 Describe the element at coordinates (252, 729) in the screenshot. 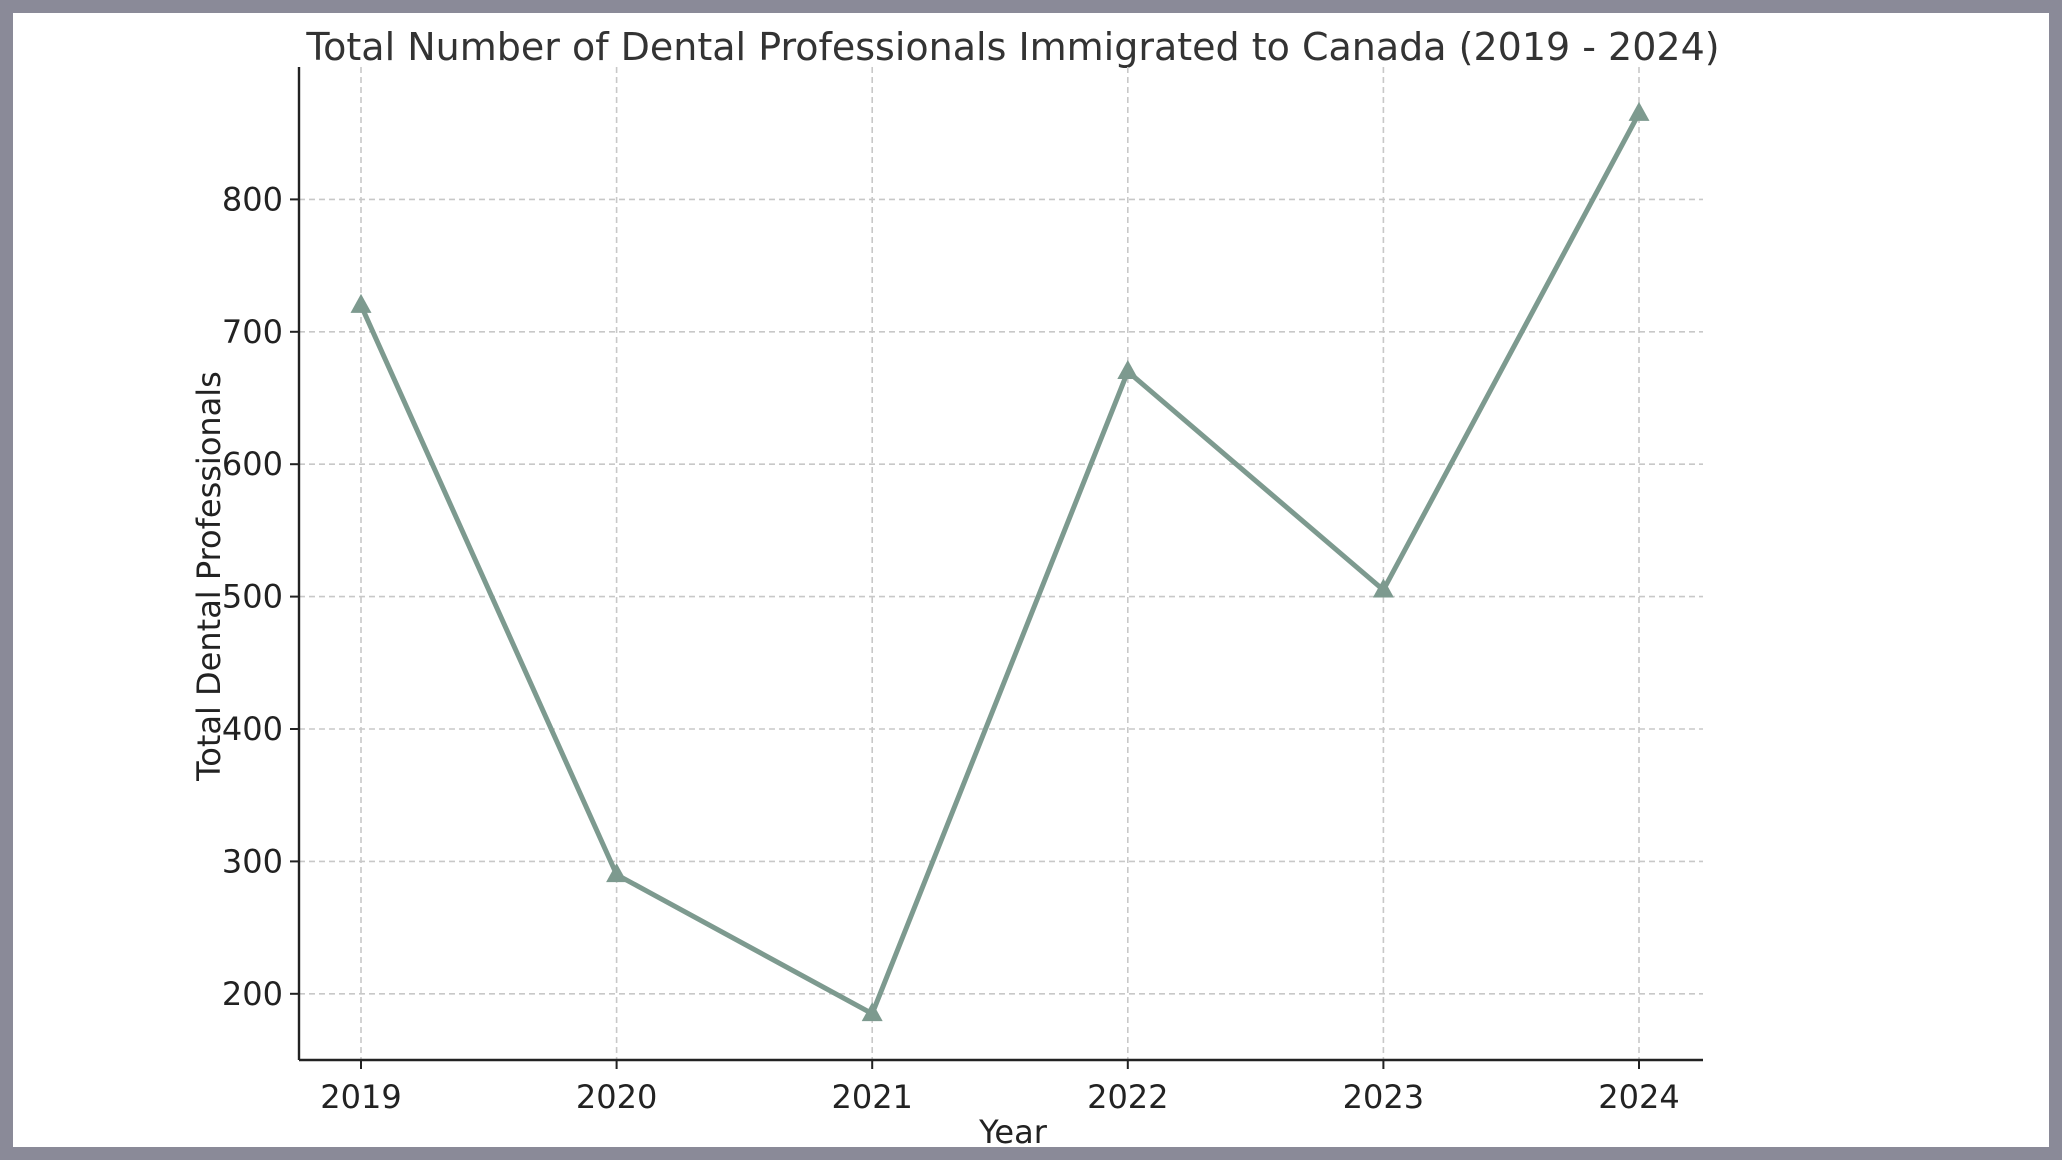

I see `y-tick-label: 400` at that location.